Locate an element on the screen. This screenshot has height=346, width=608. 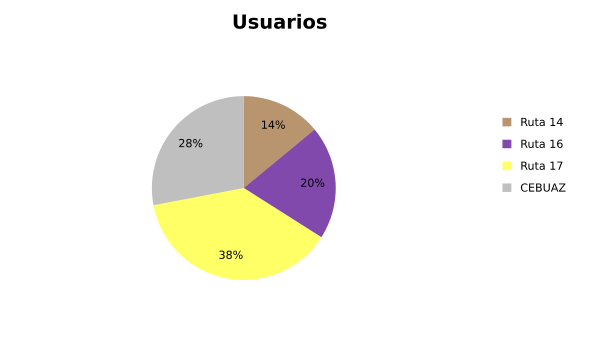
chart-title: Usuarios is located at coordinates (280, 21).